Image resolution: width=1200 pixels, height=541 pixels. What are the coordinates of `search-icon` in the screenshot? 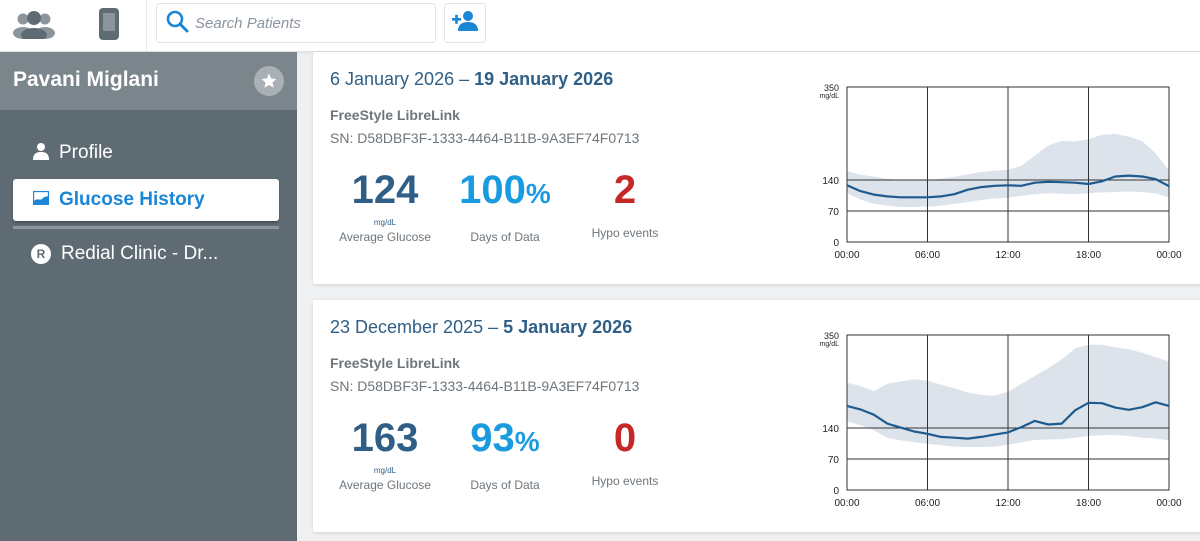 It's located at (177, 23).